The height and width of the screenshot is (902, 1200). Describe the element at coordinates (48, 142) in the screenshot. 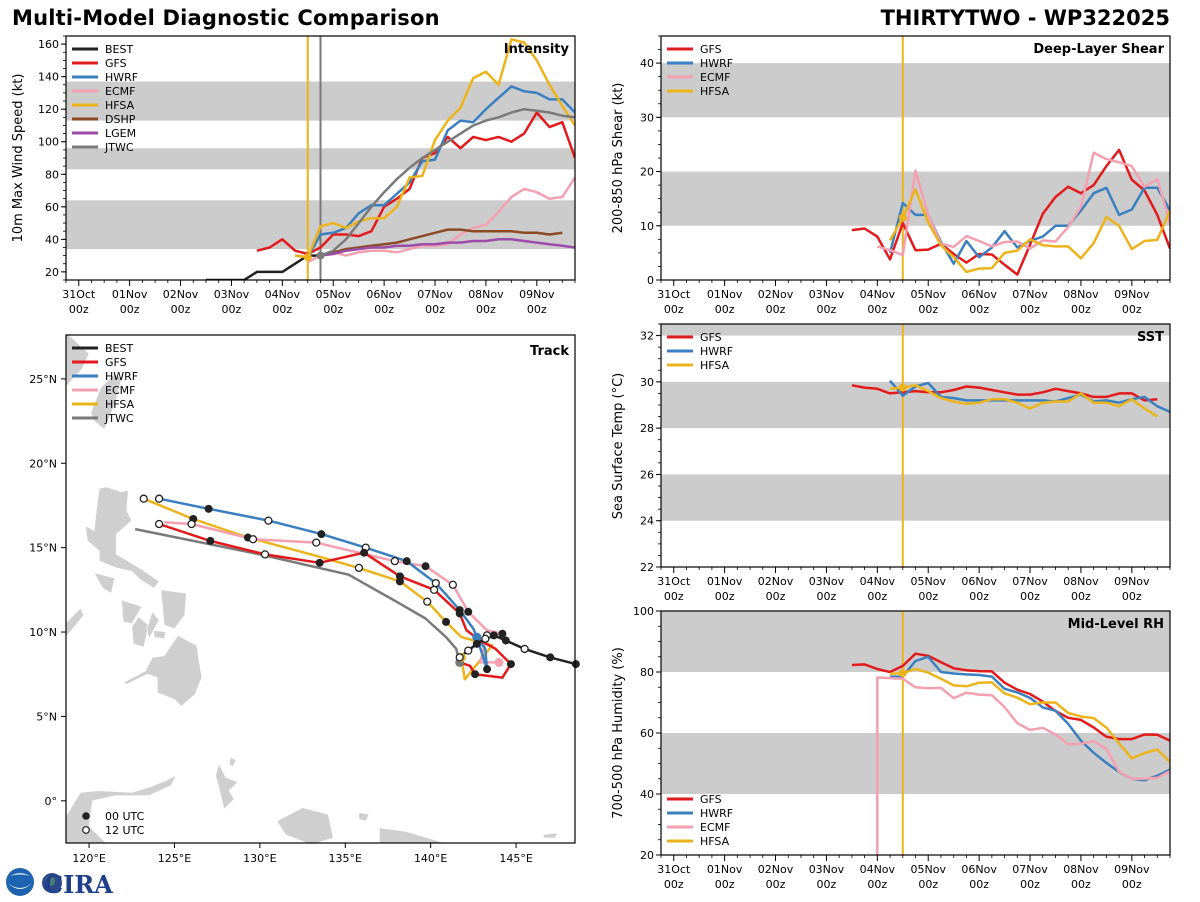

I see `y-tick-label: 100` at that location.